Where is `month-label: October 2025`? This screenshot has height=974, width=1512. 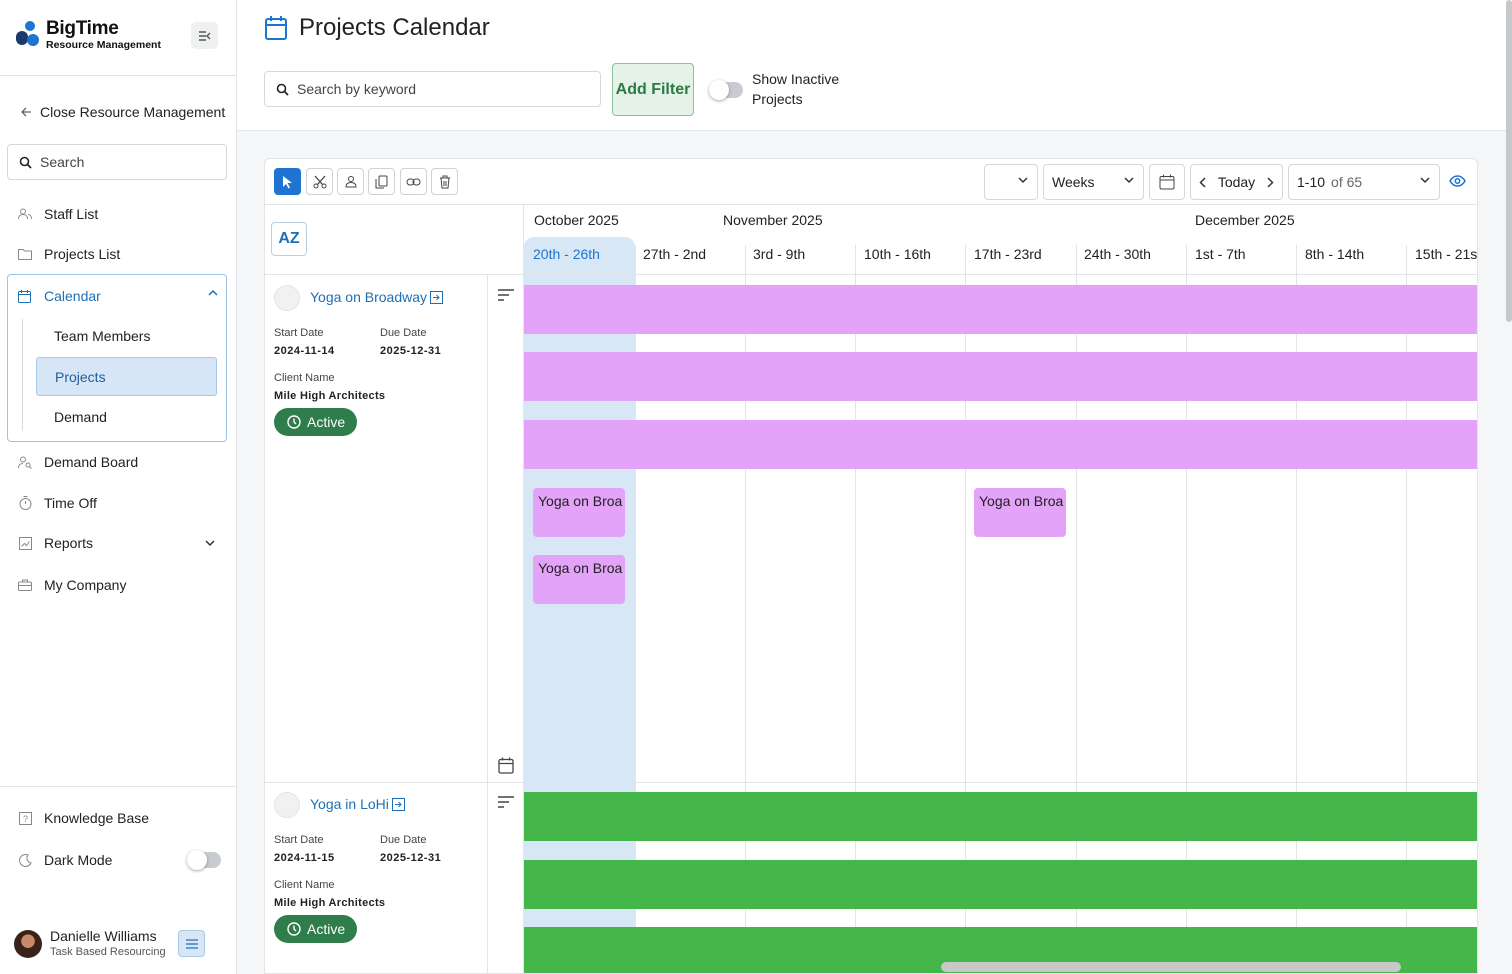 month-label: October 2025 is located at coordinates (576, 220).